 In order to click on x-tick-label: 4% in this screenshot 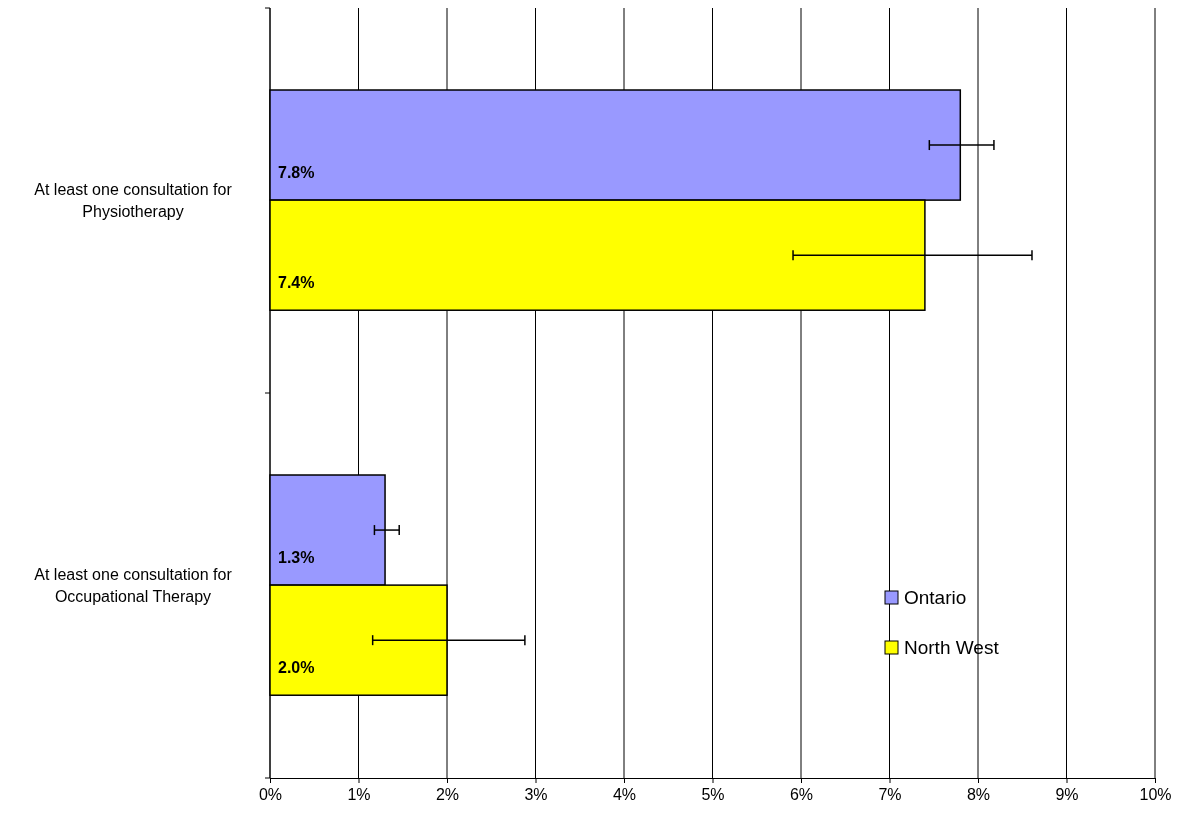, I will do `click(624, 795)`.